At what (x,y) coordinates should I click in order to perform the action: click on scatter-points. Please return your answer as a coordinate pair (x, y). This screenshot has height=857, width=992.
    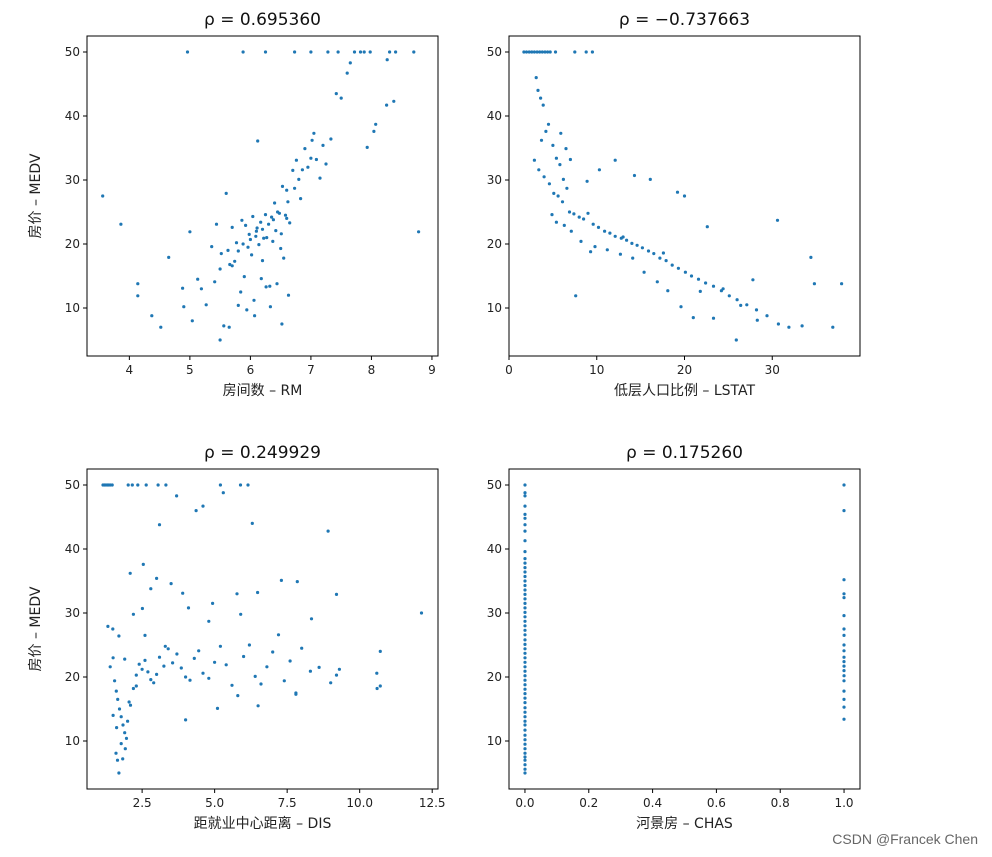
    Looking at the image, I should click on (683, 196).